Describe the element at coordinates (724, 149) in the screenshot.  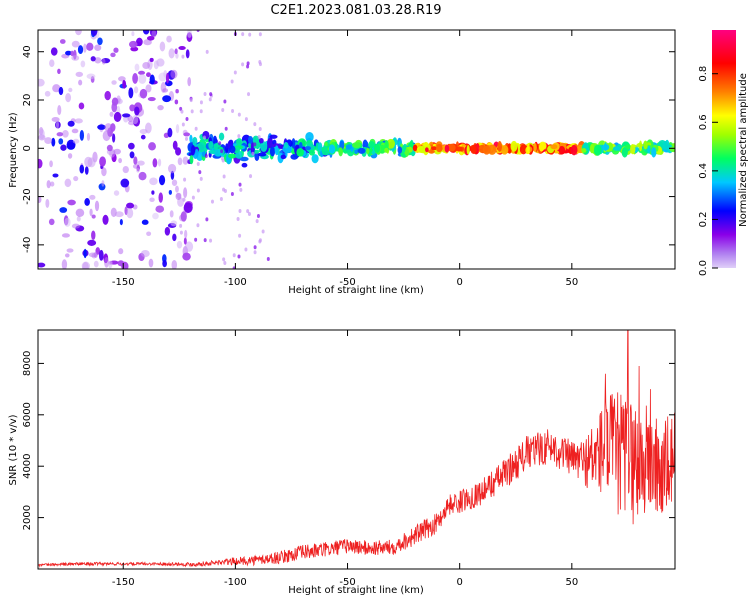
I see `colorbar-gradient` at that location.